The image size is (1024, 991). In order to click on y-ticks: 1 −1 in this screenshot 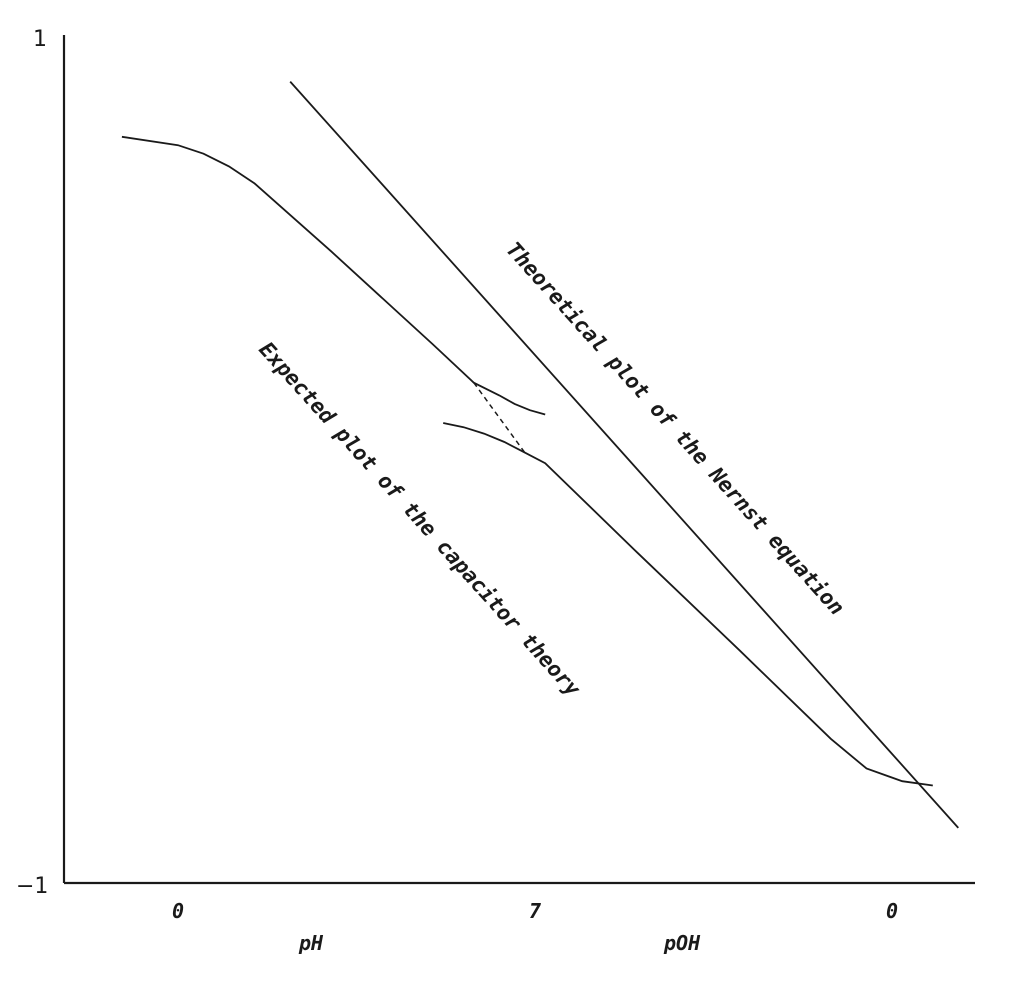, I will do `click(32, 463)`.